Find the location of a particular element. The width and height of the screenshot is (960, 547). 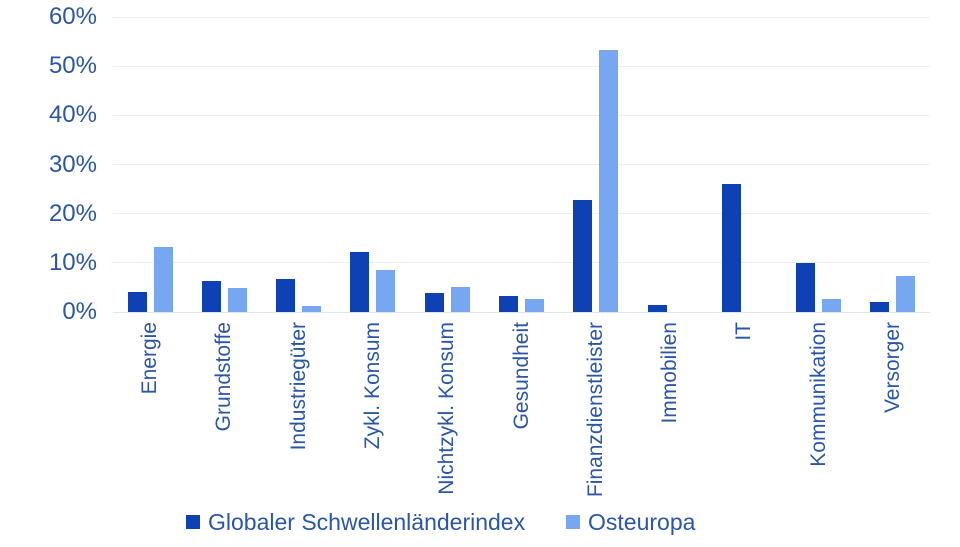

x-axis-category-label: Nichtzykl. Konsum is located at coordinates (447, 408).